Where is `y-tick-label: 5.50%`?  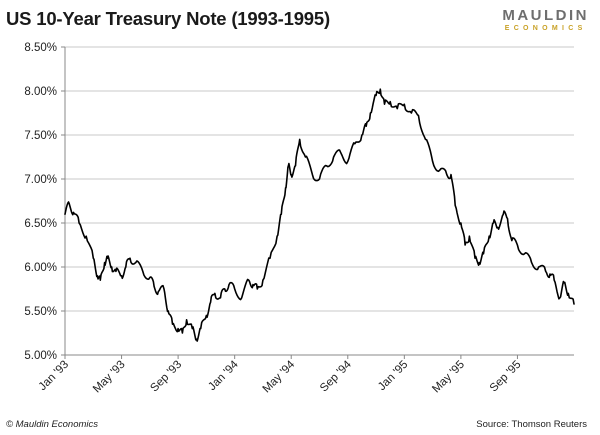 y-tick-label: 5.50% is located at coordinates (40, 312).